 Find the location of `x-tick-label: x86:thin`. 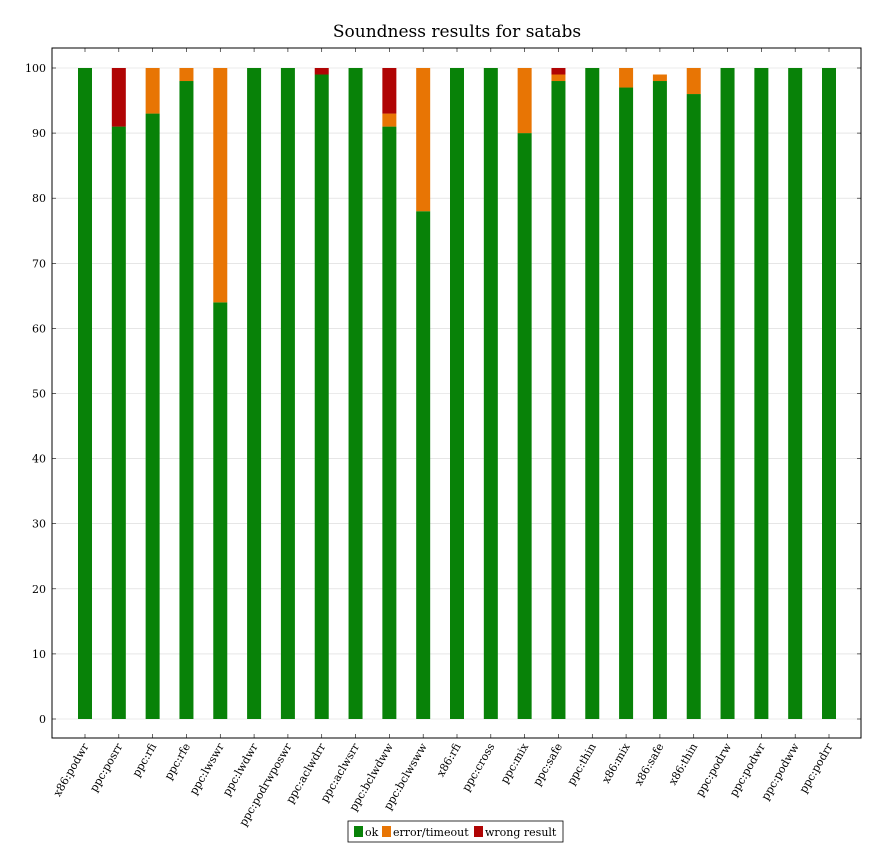

x-tick-label: x86:thin is located at coordinates (683, 764).